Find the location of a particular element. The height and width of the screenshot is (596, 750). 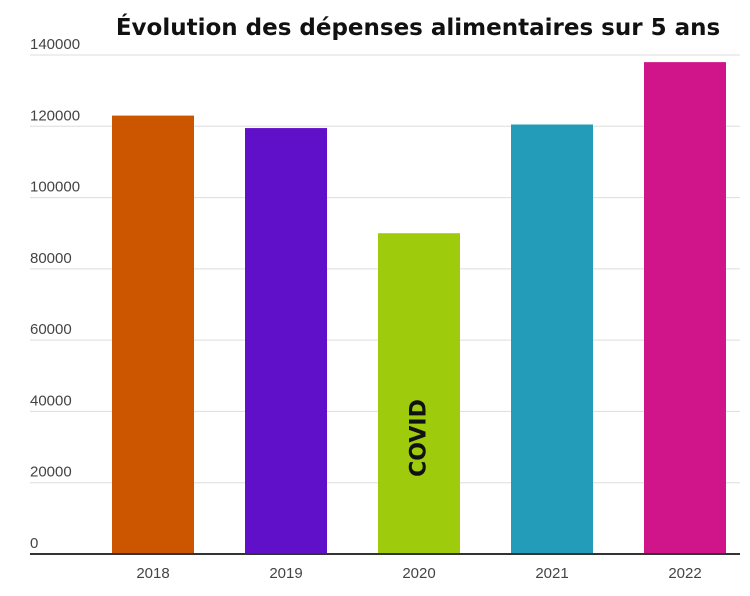

y-tick-label: 40000 is located at coordinates (51, 400).